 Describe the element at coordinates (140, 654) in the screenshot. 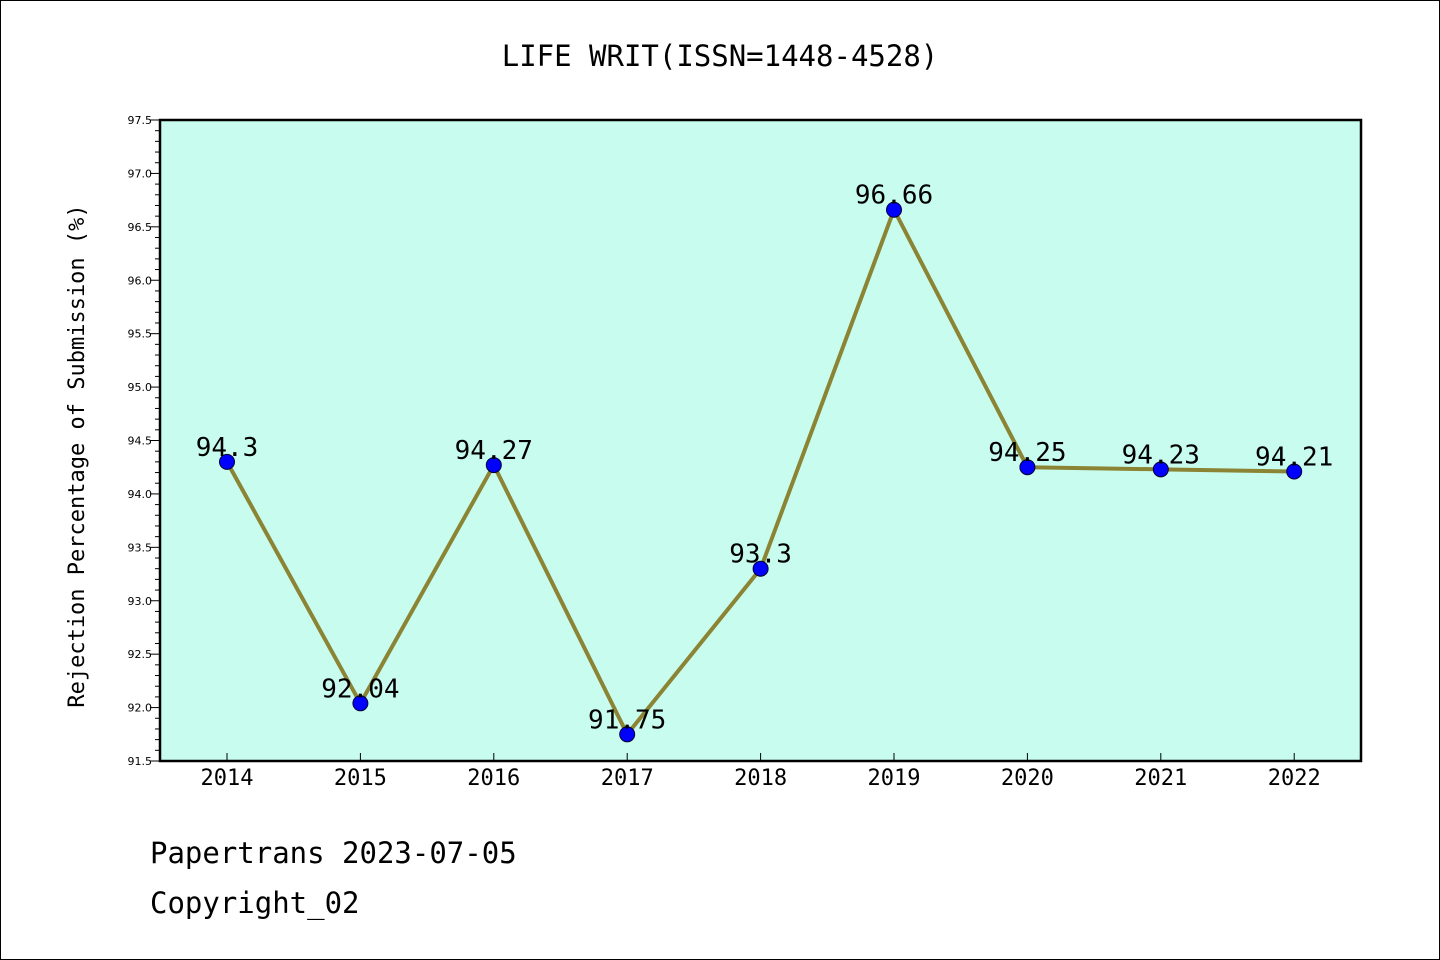

I see `y-tick-label: 92.5` at that location.